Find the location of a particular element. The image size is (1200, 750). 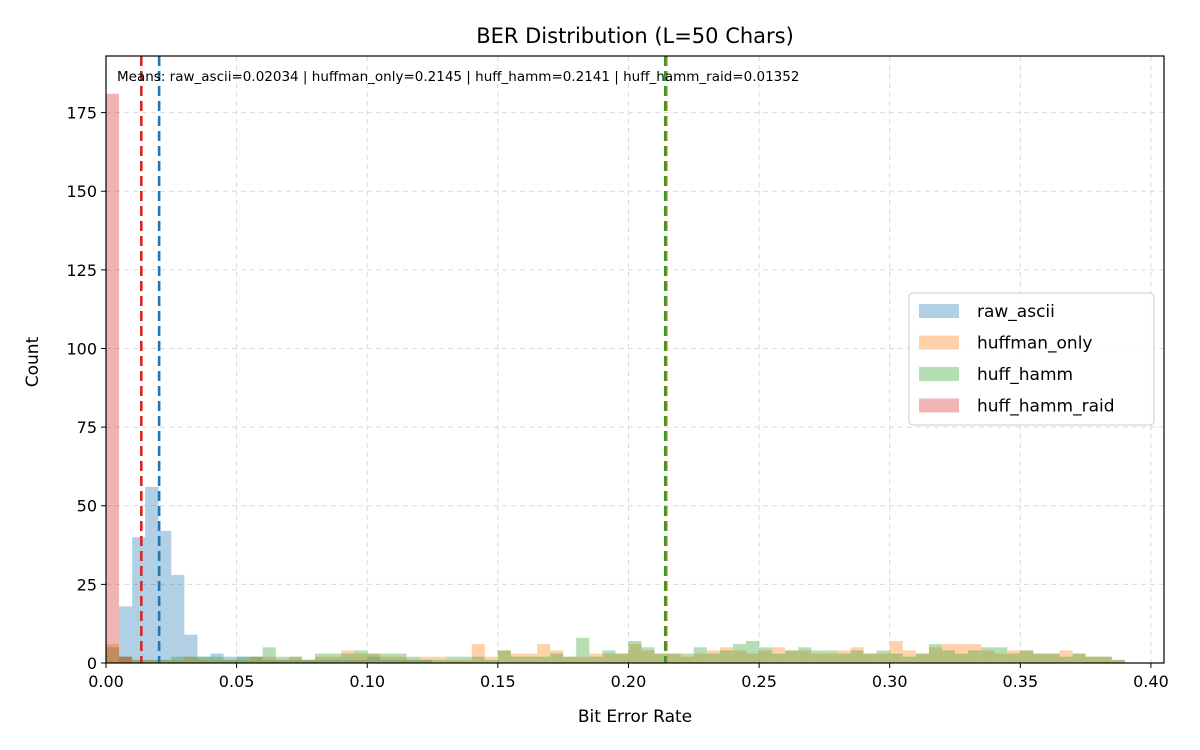

legend-label: huffman_only is located at coordinates (1034, 344).